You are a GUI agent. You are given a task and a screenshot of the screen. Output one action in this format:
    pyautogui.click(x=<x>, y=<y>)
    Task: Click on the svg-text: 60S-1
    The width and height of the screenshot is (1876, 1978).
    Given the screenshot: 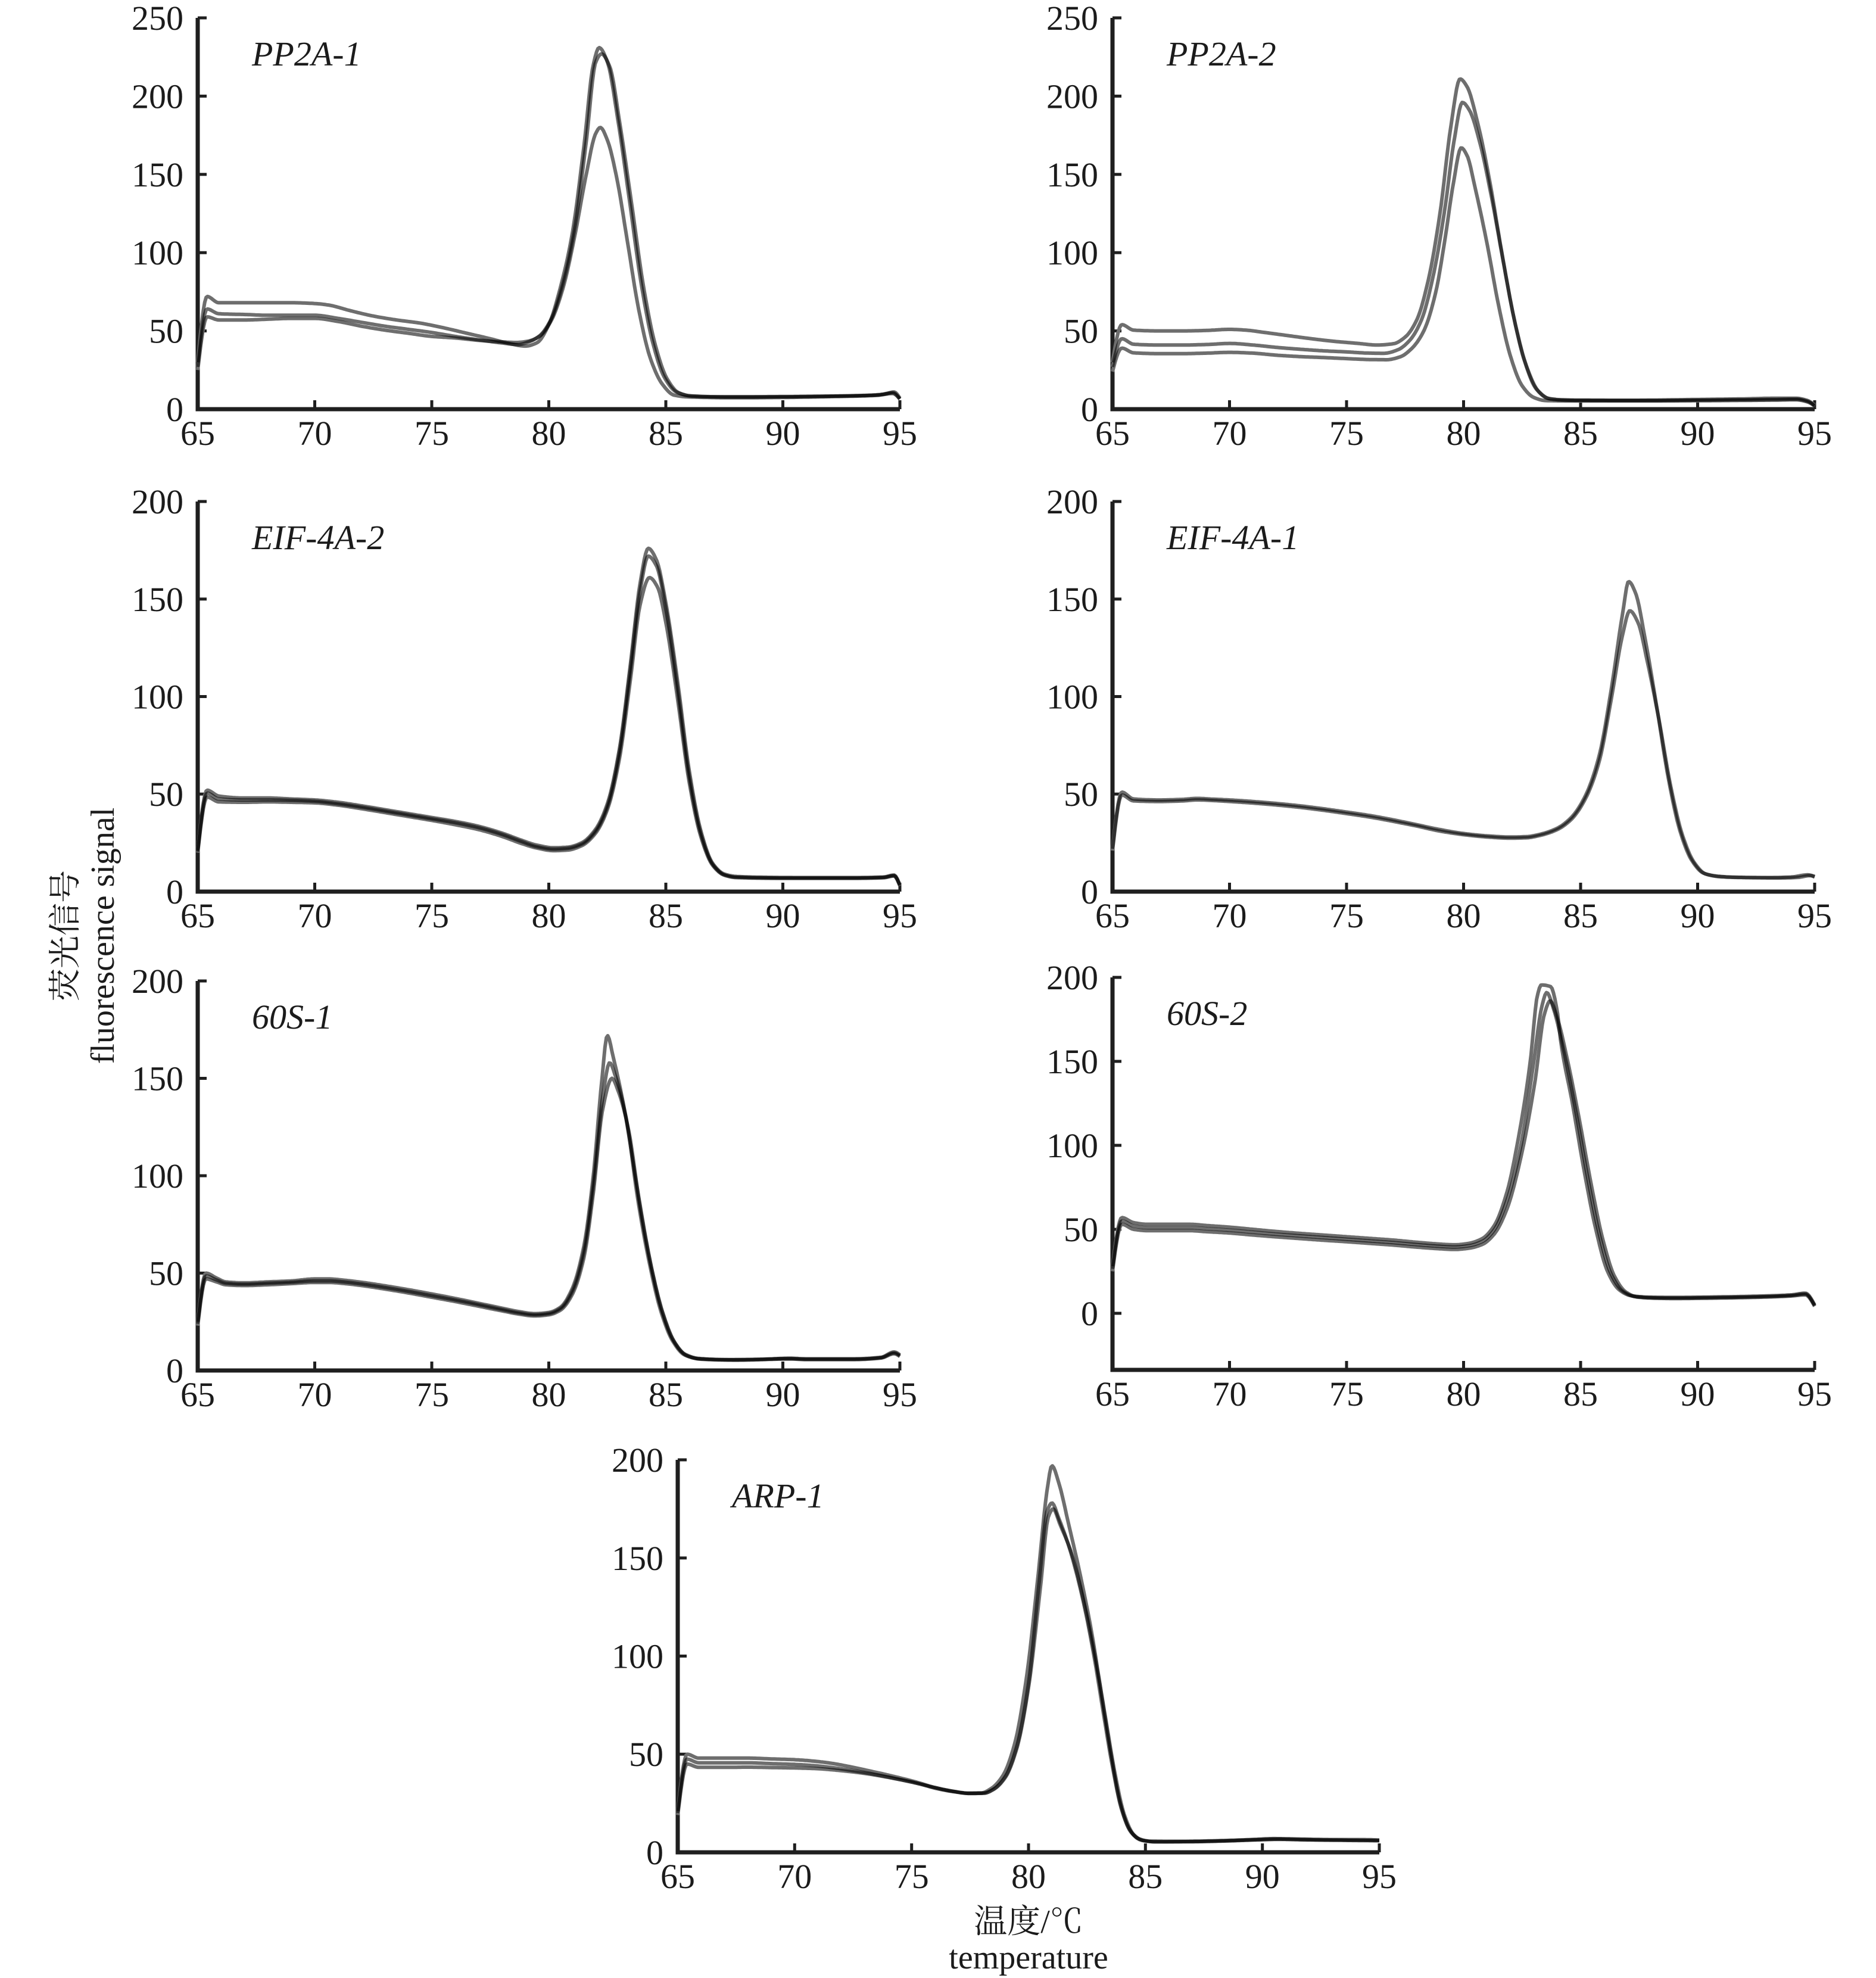 What is the action you would take?
    pyautogui.click(x=292, y=1017)
    